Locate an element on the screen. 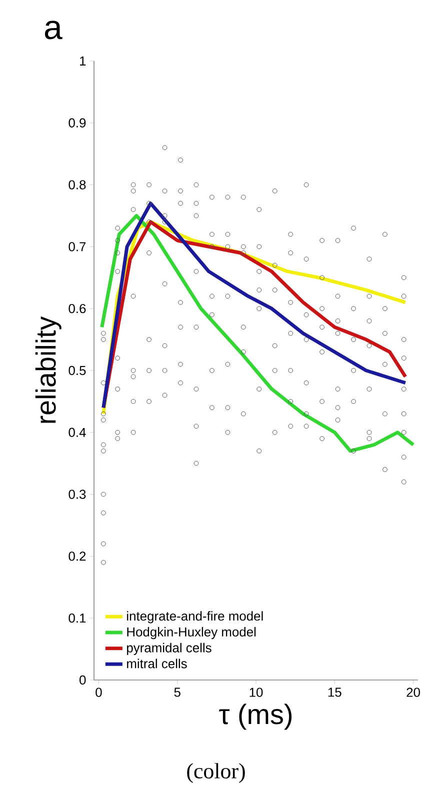  y-axis-title: reliability is located at coordinates (48, 369).